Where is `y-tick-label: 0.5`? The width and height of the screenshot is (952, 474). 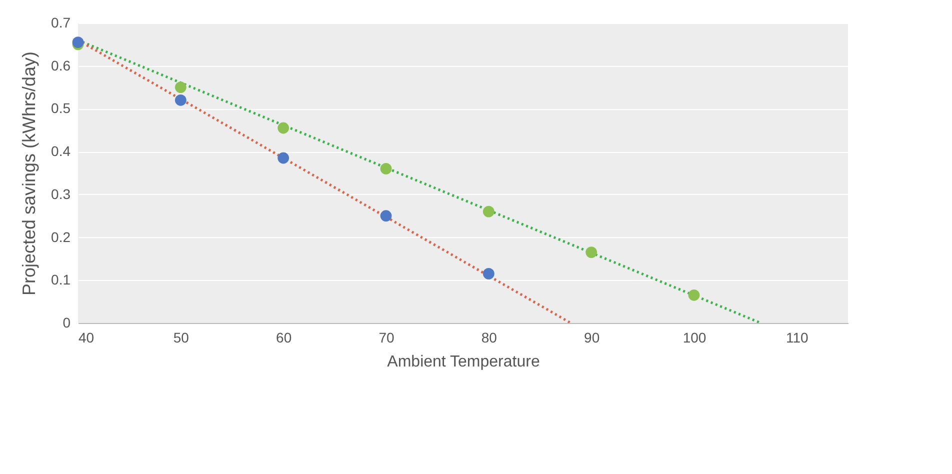
y-tick-label: 0.5 is located at coordinates (61, 108).